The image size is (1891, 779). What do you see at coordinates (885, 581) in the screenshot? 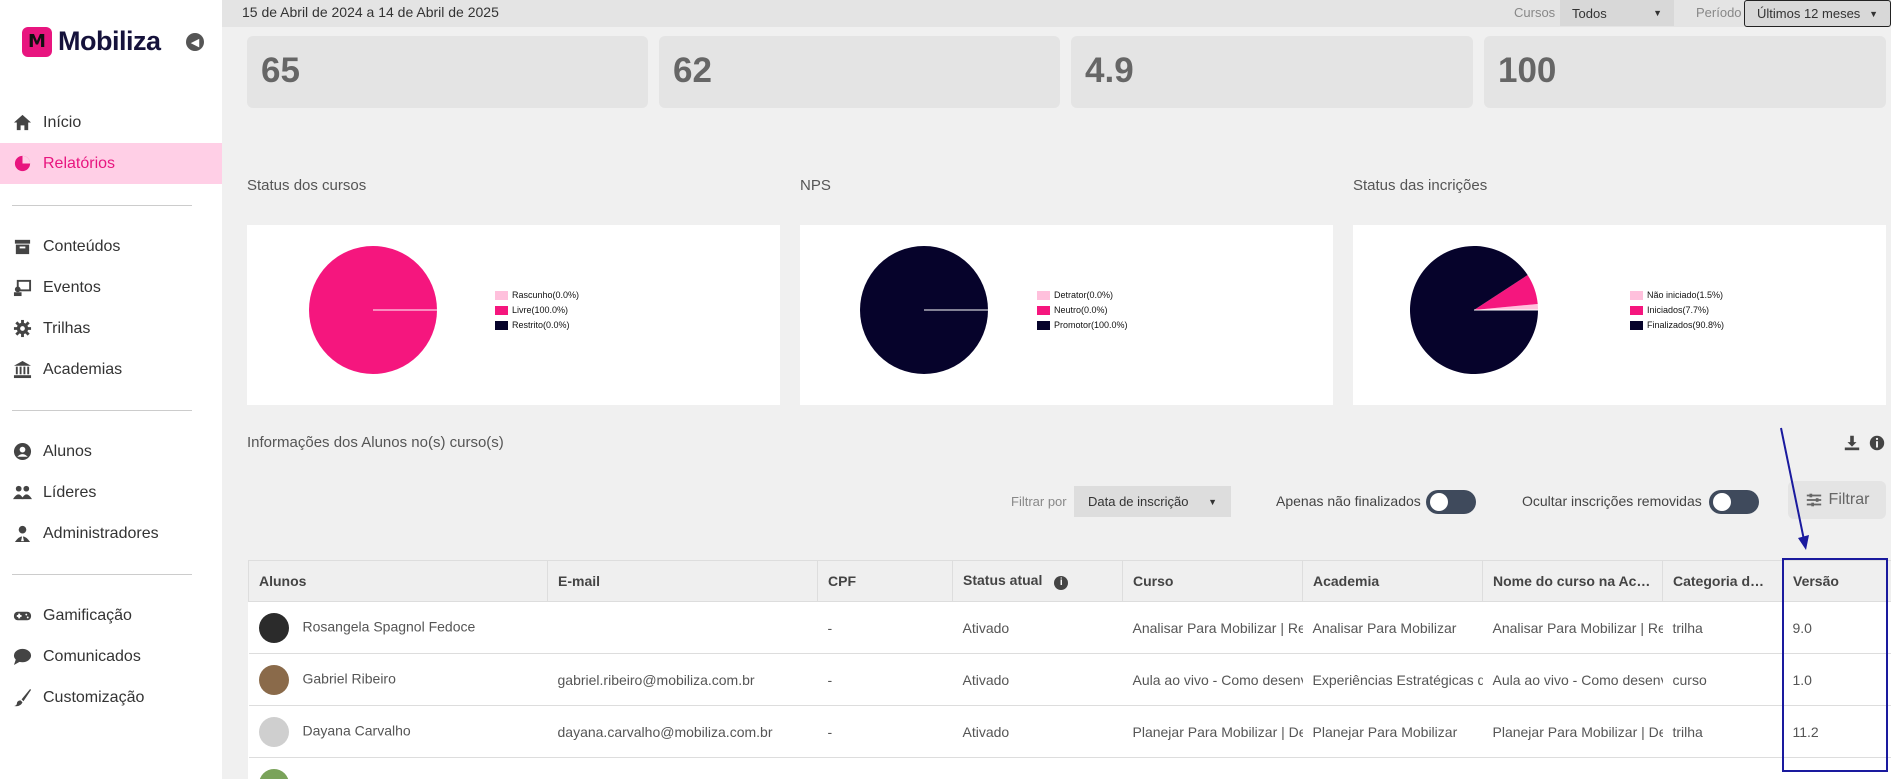
I see `column-header: CPF` at bounding box center [885, 581].